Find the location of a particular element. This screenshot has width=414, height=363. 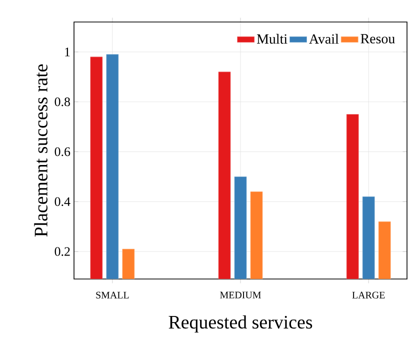

y-axis-title: Placement success rate is located at coordinates (41, 150).